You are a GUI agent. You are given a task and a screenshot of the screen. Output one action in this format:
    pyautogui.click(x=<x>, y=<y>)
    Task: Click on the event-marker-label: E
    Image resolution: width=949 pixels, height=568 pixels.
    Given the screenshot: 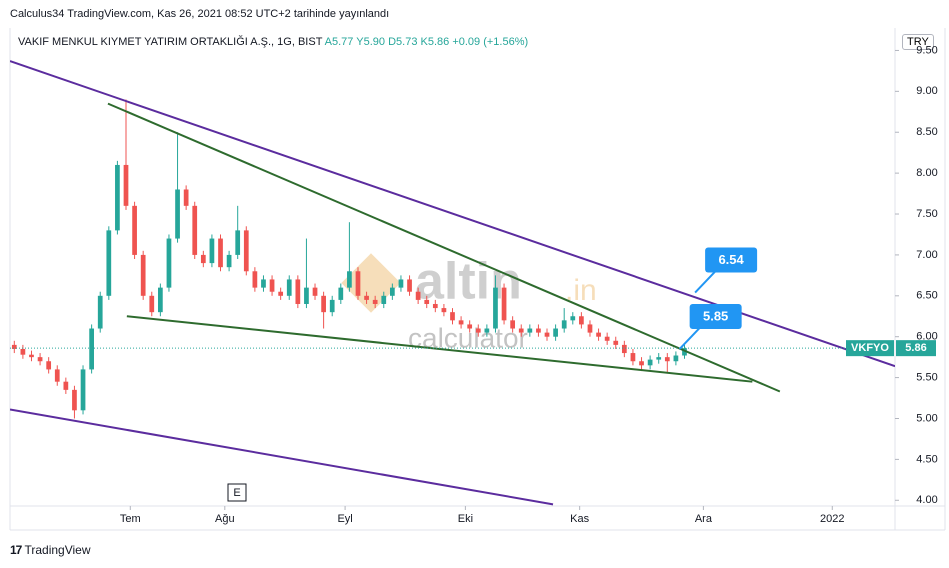 What is the action you would take?
    pyautogui.click(x=236, y=493)
    